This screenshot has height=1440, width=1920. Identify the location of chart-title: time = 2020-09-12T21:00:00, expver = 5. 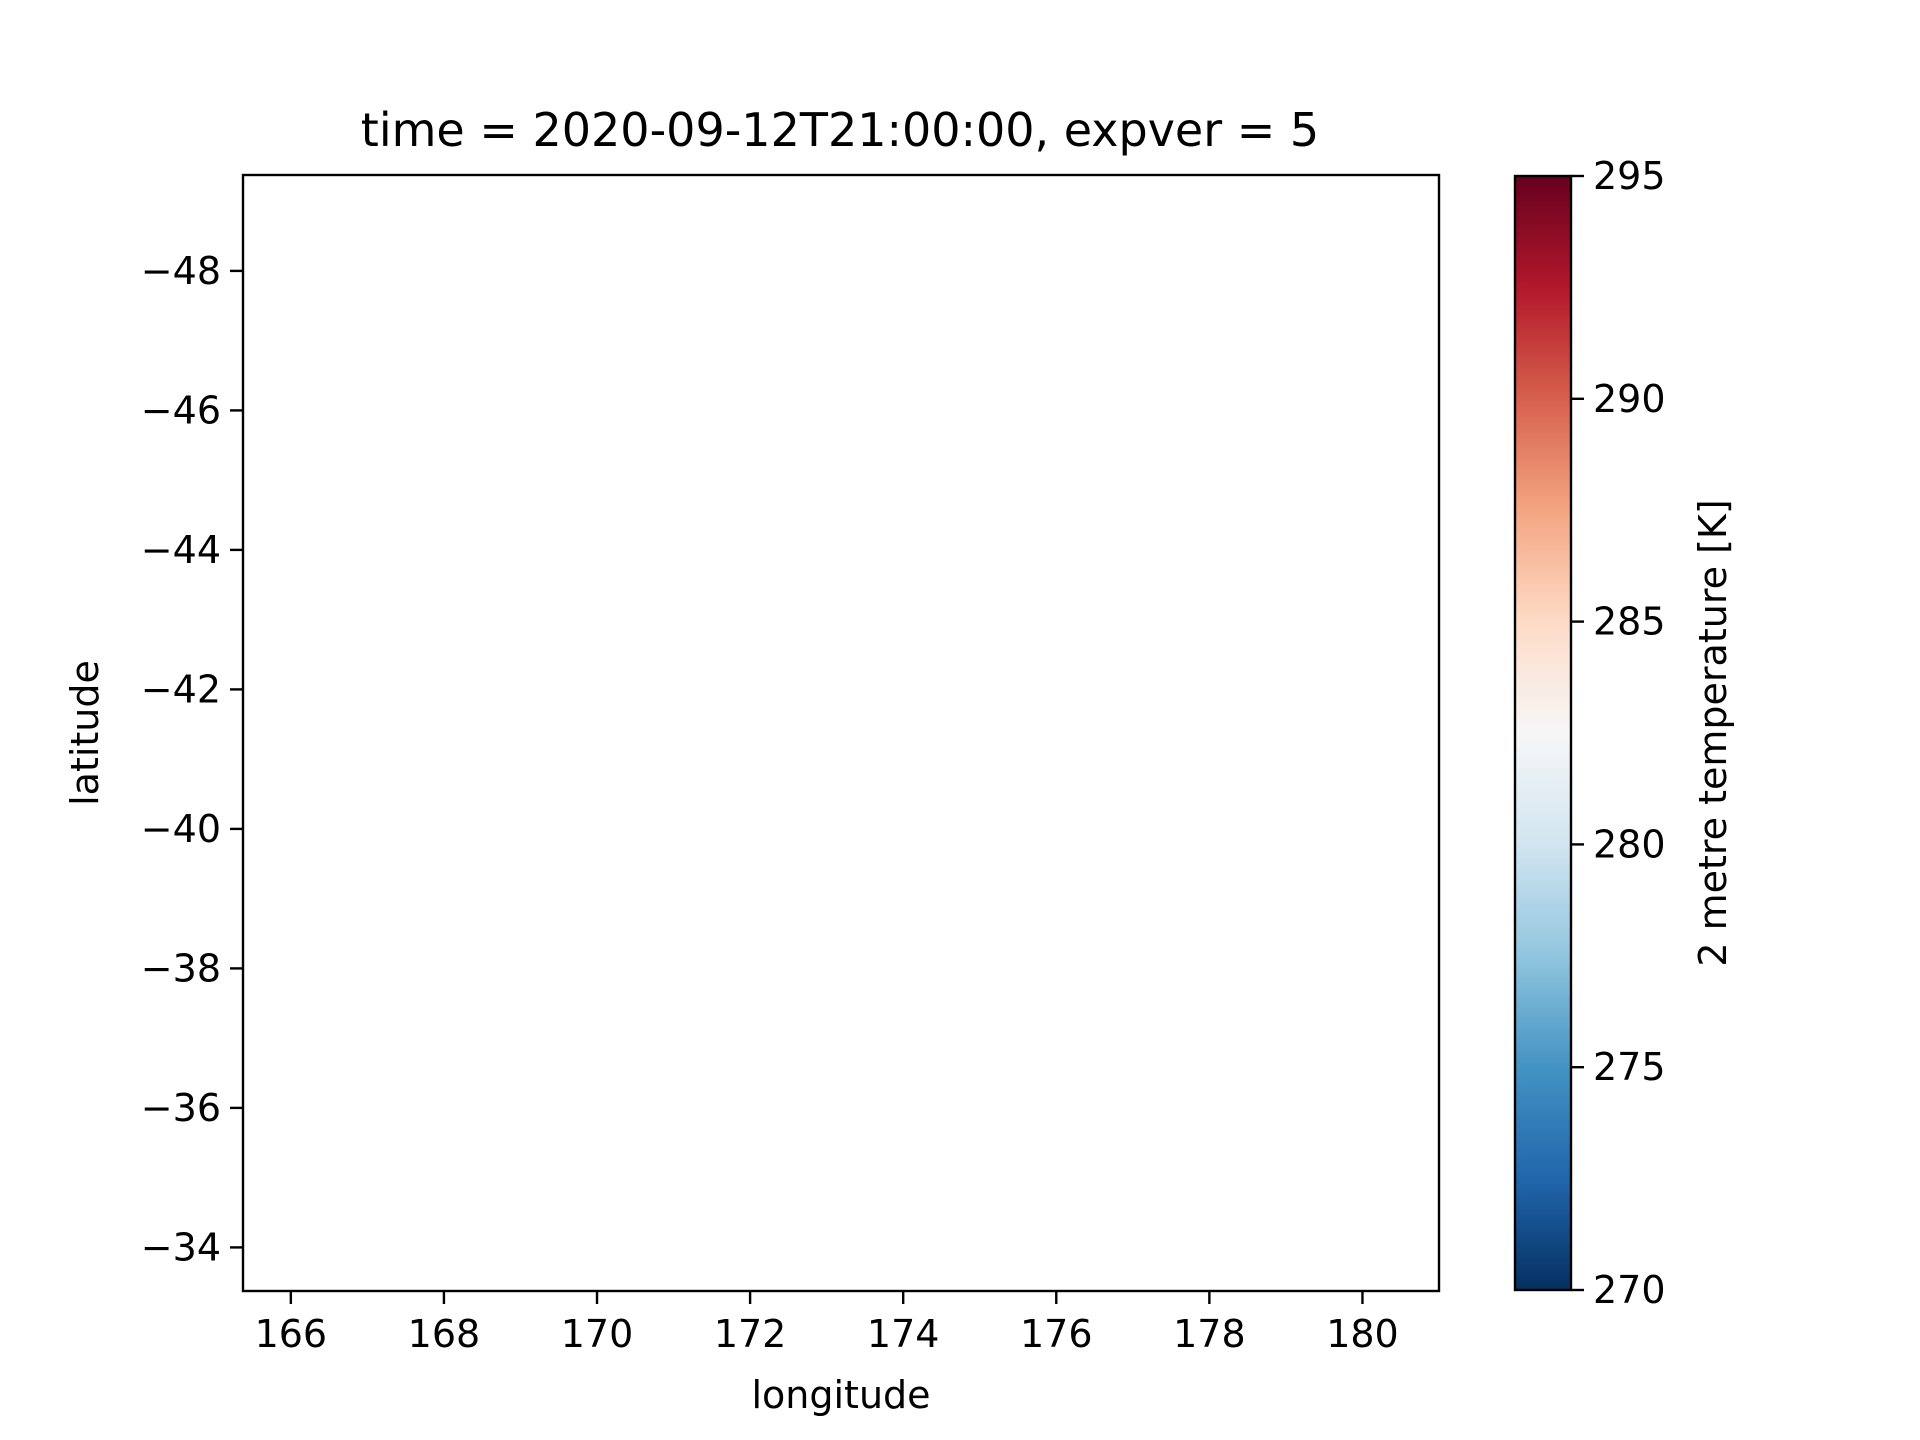
(840, 130).